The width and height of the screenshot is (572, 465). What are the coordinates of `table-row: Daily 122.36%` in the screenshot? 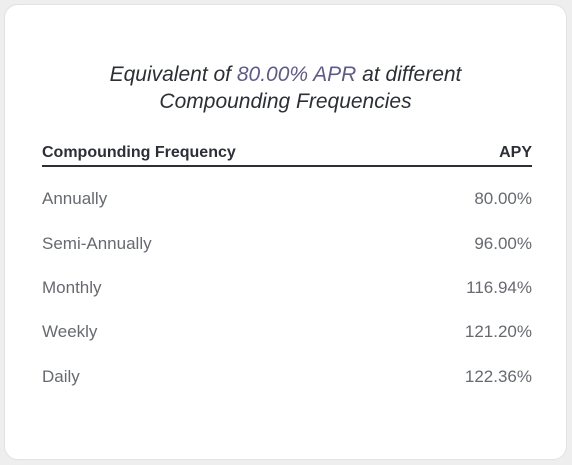 It's located at (287, 377).